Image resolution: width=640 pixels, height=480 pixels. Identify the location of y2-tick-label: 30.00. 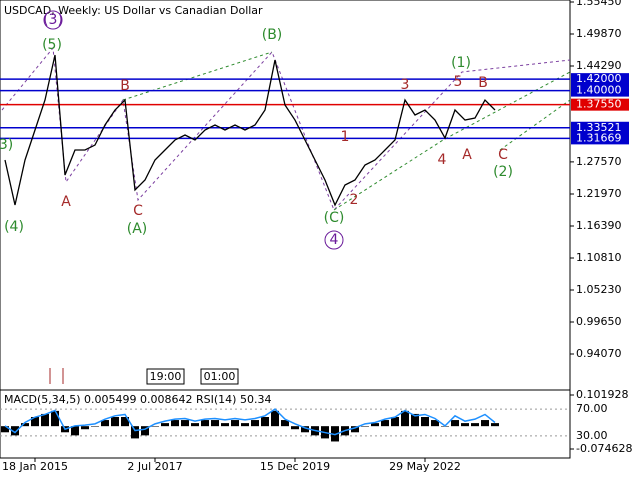
(592, 435).